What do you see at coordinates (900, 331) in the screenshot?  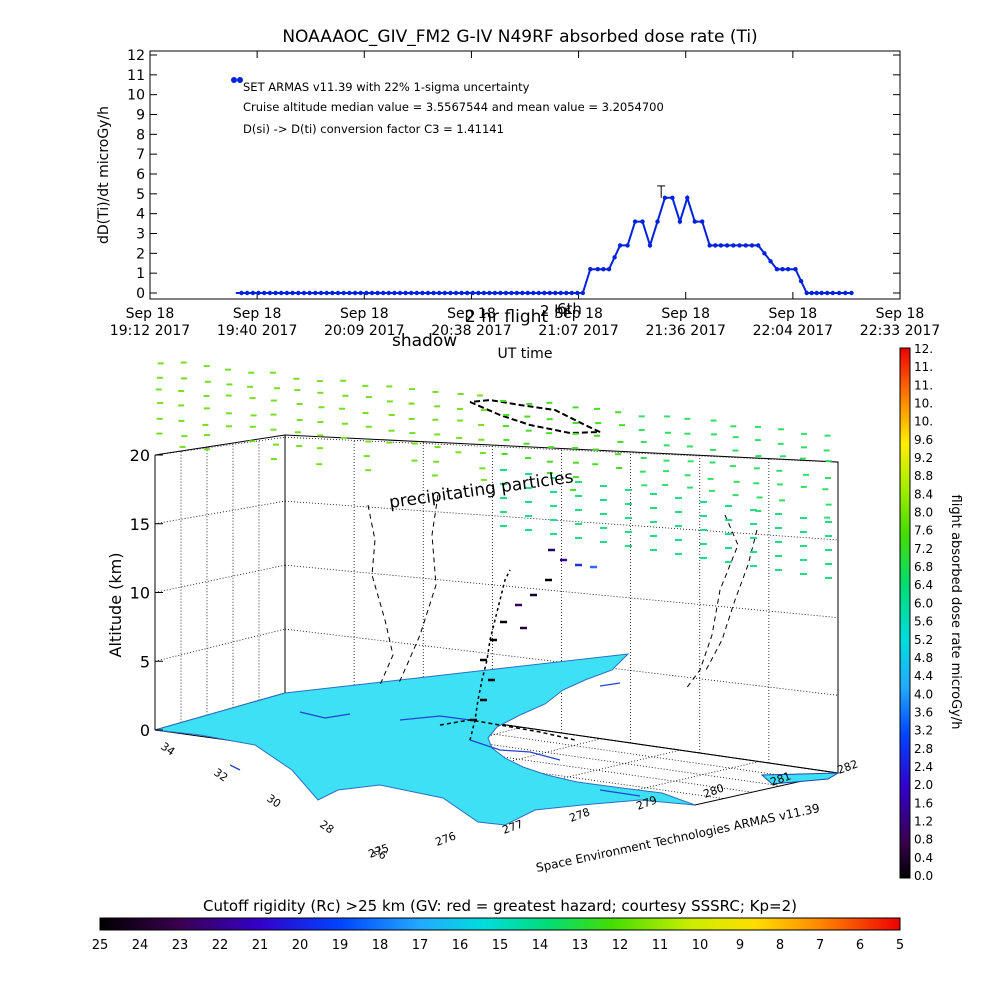 I see `x-tick-time: 22:33 2017` at bounding box center [900, 331].